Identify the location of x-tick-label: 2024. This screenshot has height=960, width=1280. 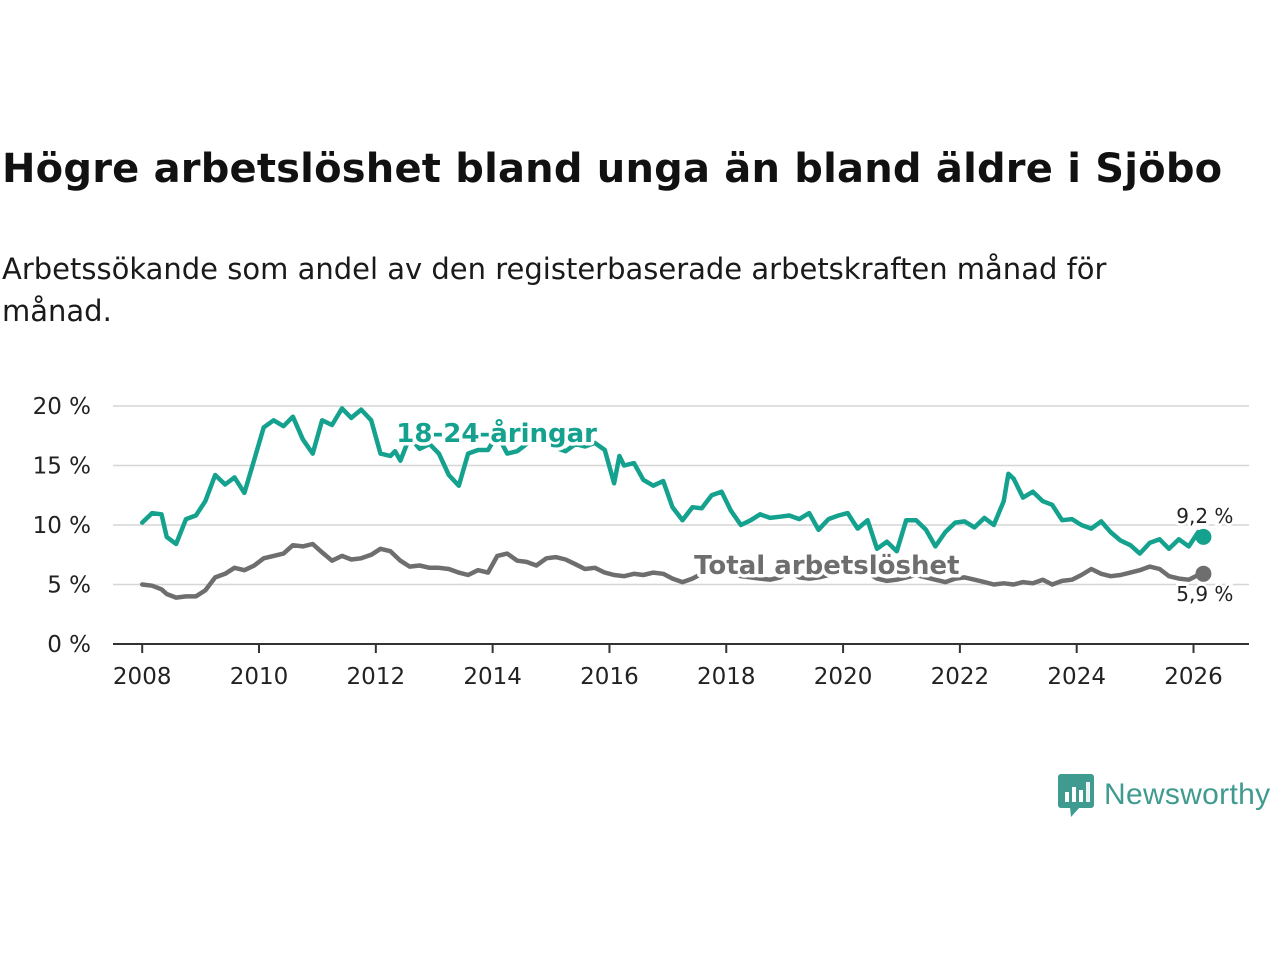
(1076, 677).